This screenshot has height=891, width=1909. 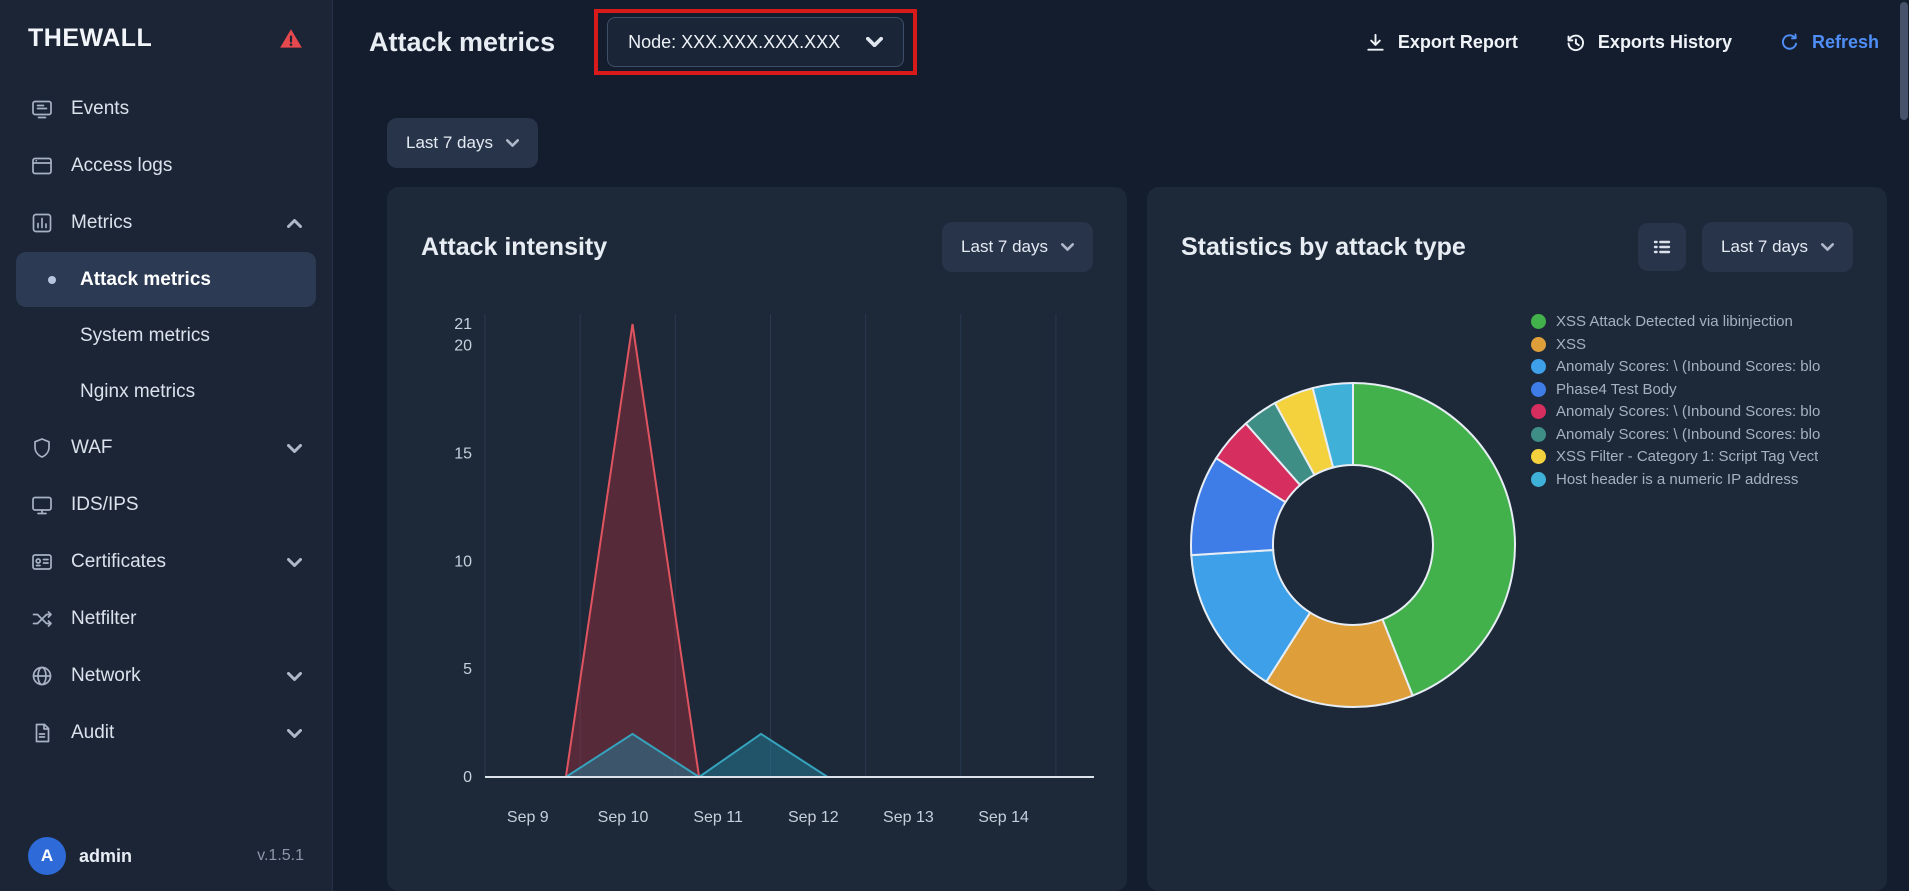 I want to click on topbar-actions: Export Report Exports History Refresh, so click(x=1621, y=42).